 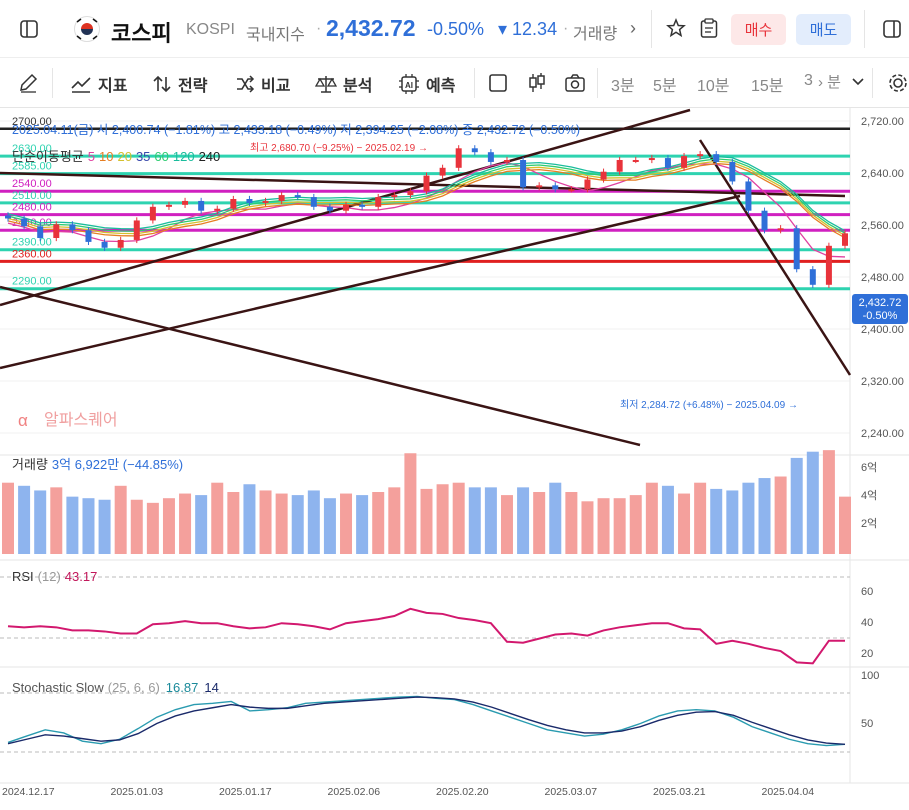 I want to click on trendline-horizontal, so click(x=423, y=184).